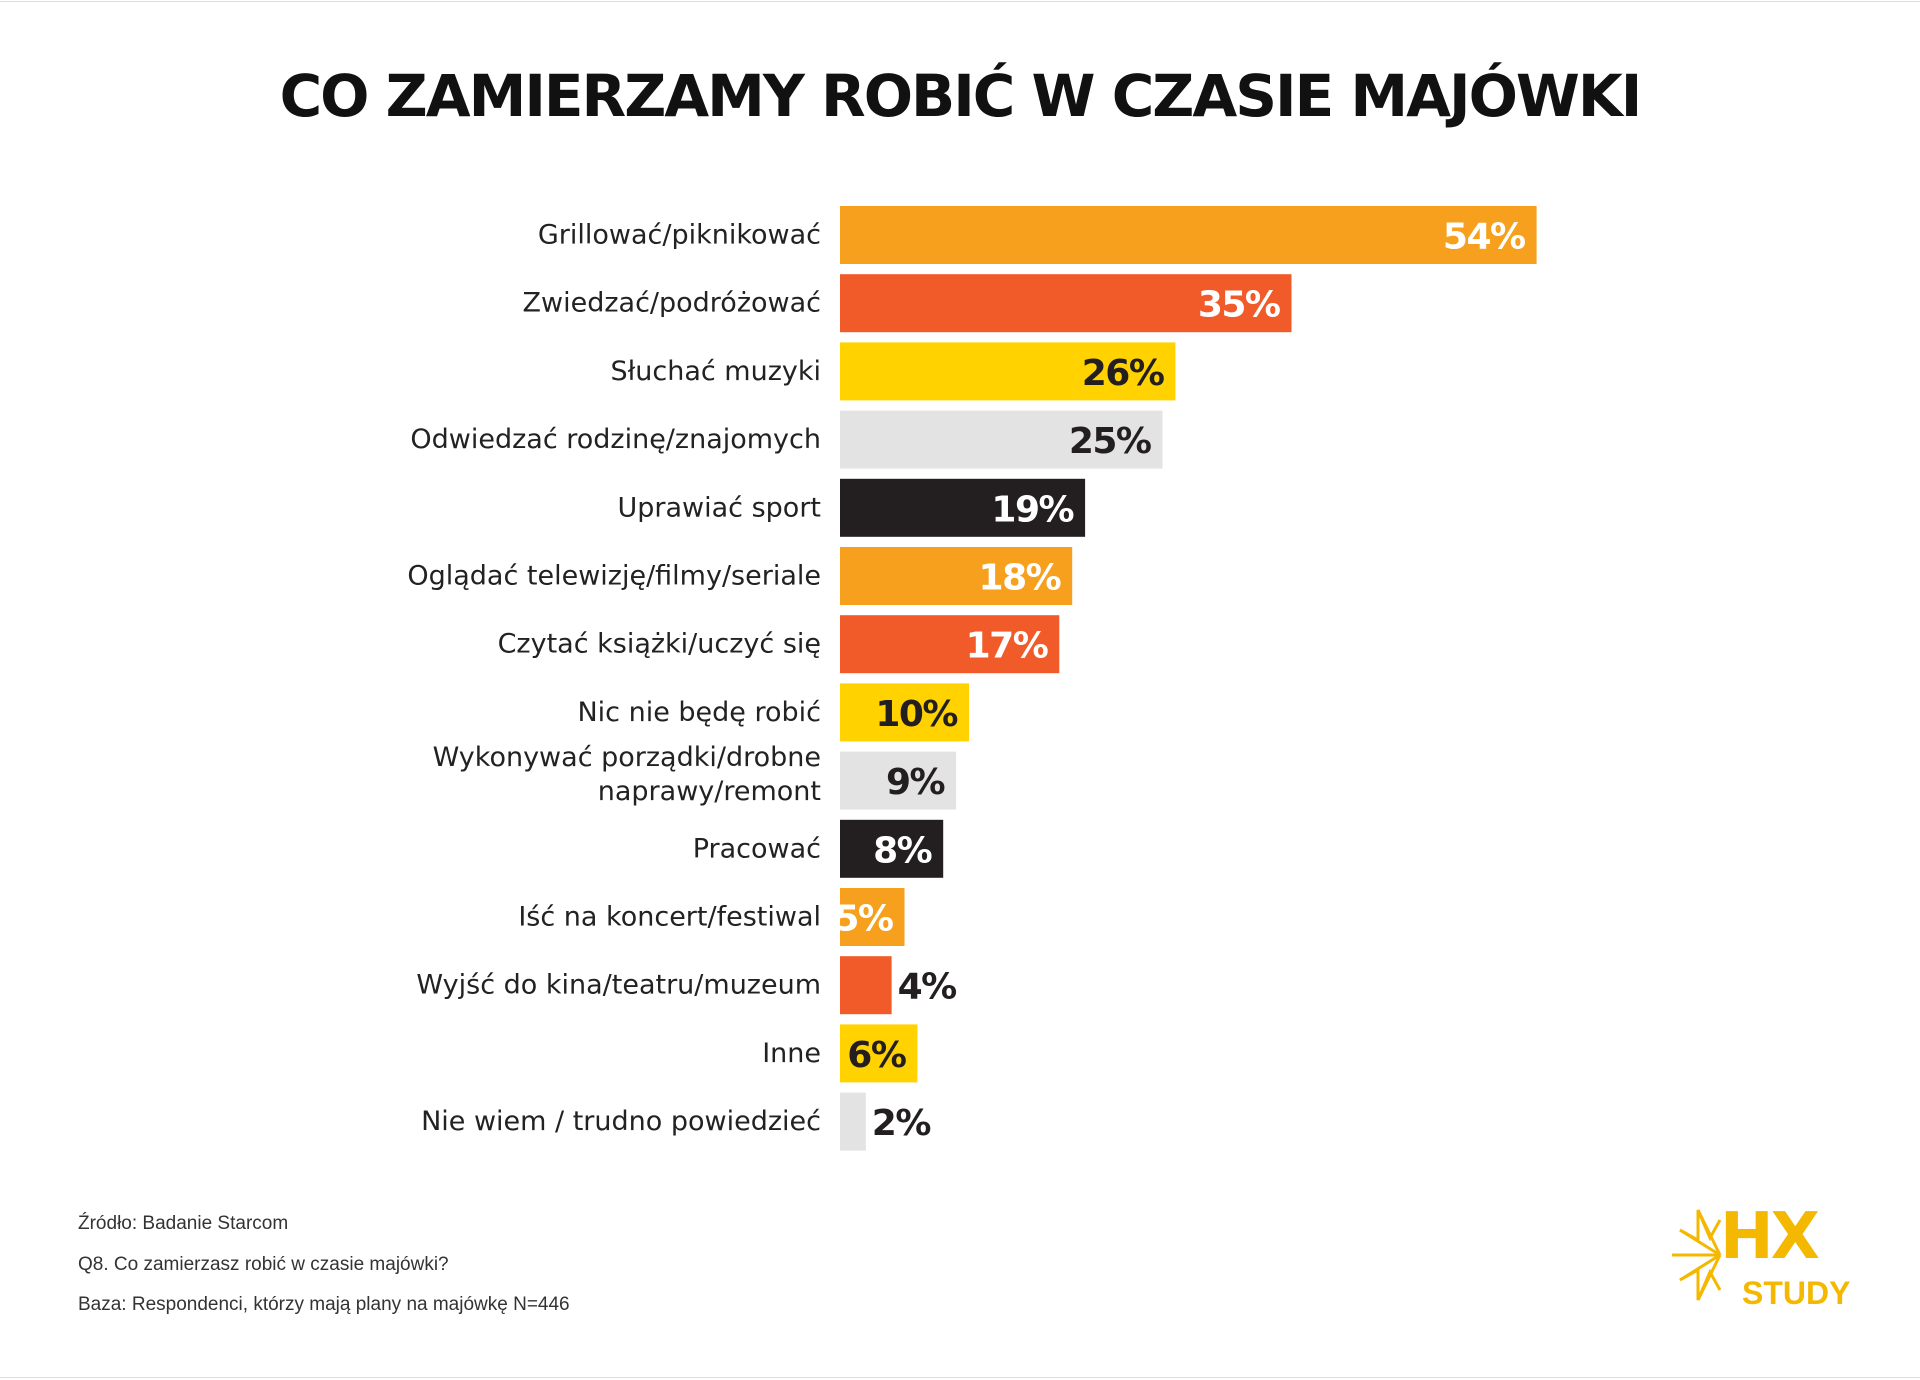 This screenshot has height=1380, width=1920. I want to click on value-label: 54%, so click(1484, 237).